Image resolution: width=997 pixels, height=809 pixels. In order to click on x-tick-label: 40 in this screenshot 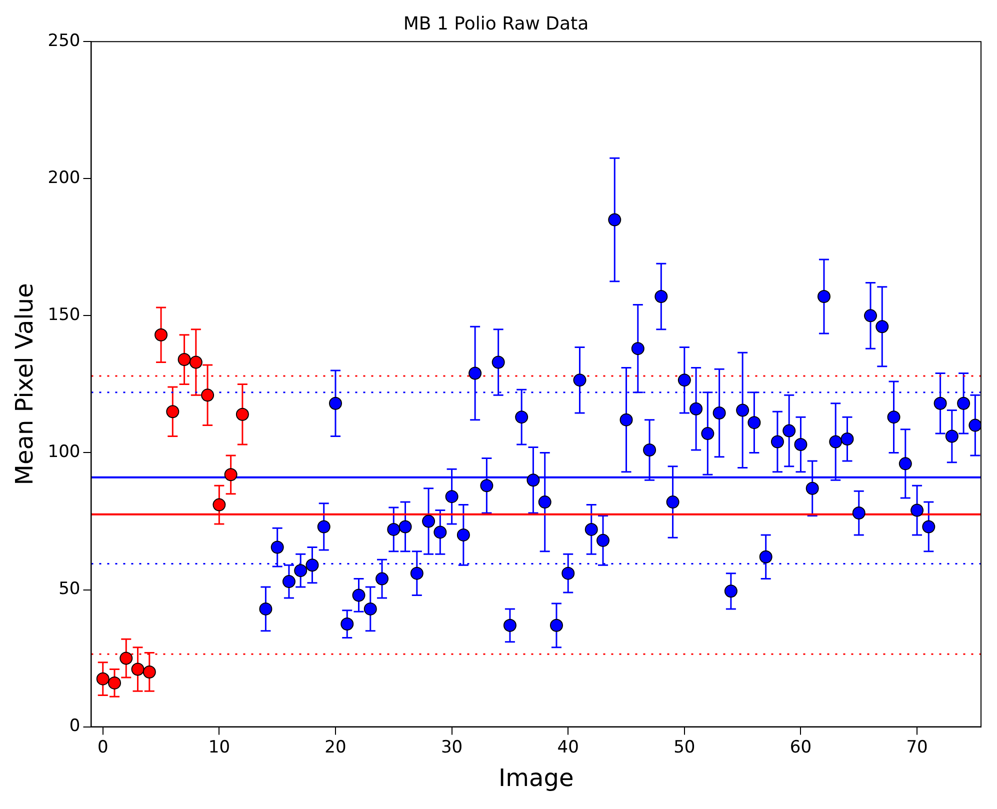, I will do `click(568, 747)`.